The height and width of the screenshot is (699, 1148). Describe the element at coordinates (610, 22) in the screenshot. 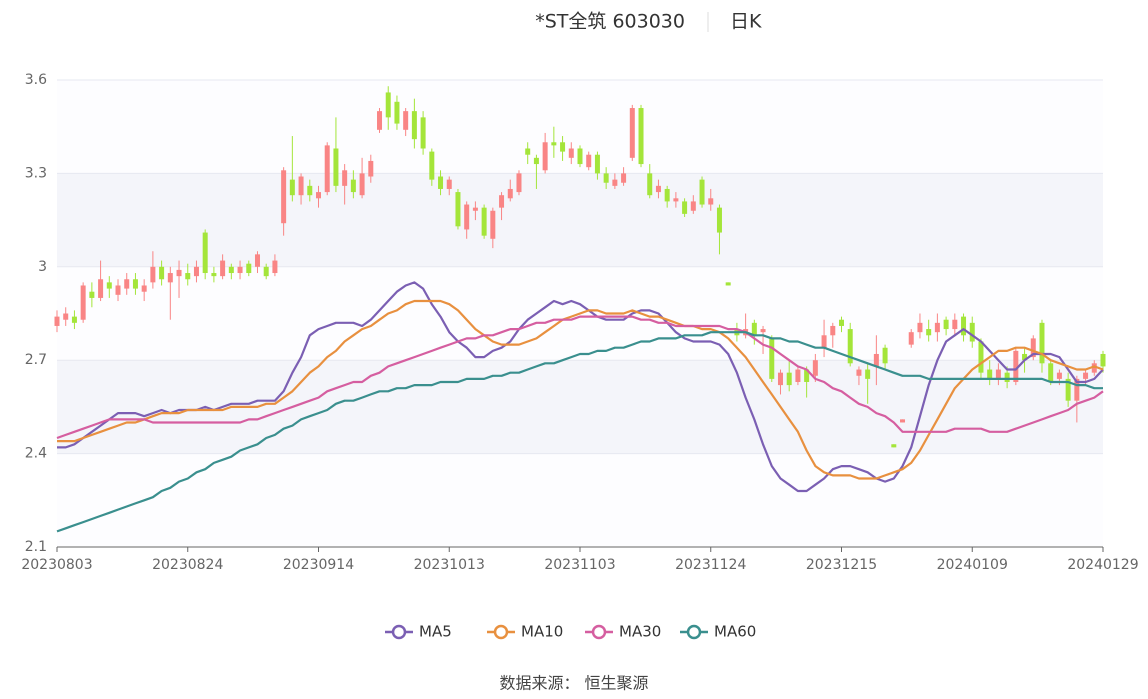

I see `chart-title: *ST全筑 603030` at that location.